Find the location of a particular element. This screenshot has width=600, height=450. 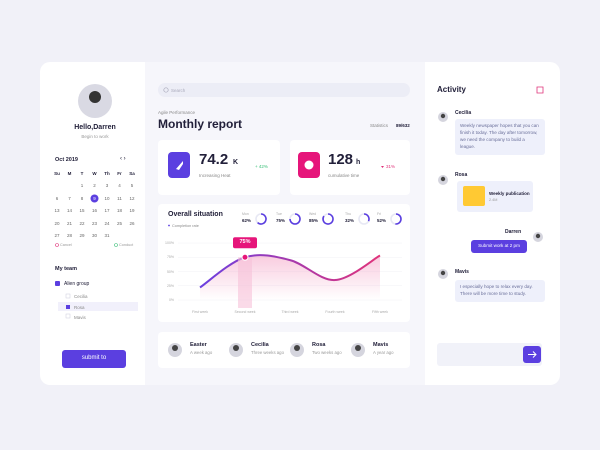

gauge-day: Wed is located at coordinates (313, 214).